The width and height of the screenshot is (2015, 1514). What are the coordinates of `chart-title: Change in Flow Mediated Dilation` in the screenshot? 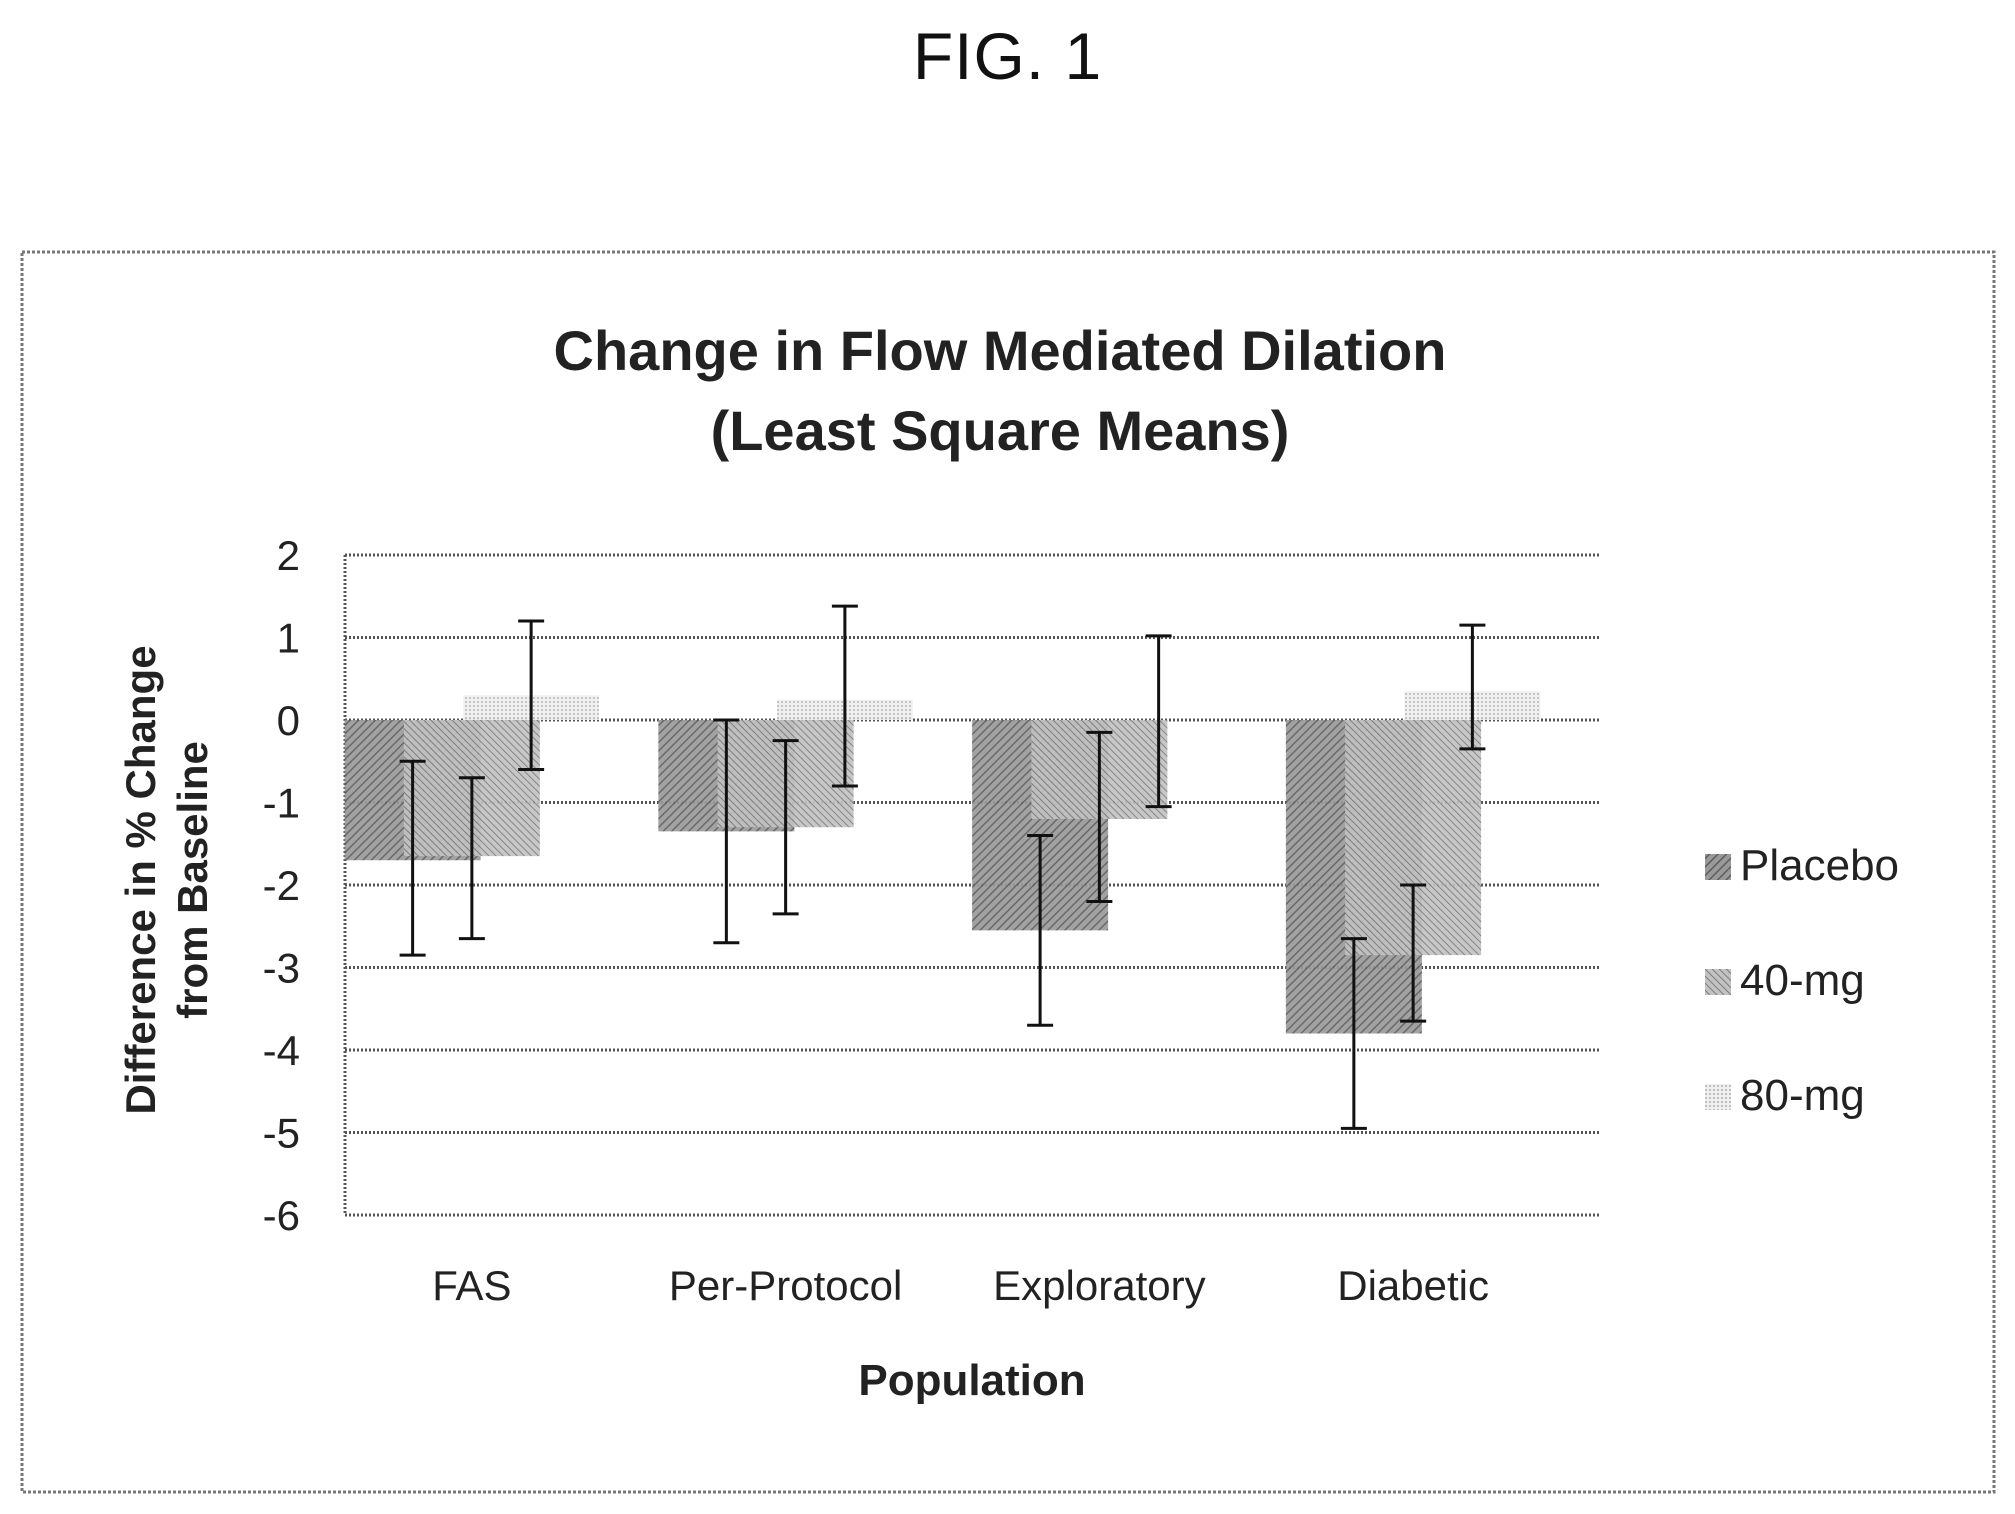 It's located at (1000, 350).